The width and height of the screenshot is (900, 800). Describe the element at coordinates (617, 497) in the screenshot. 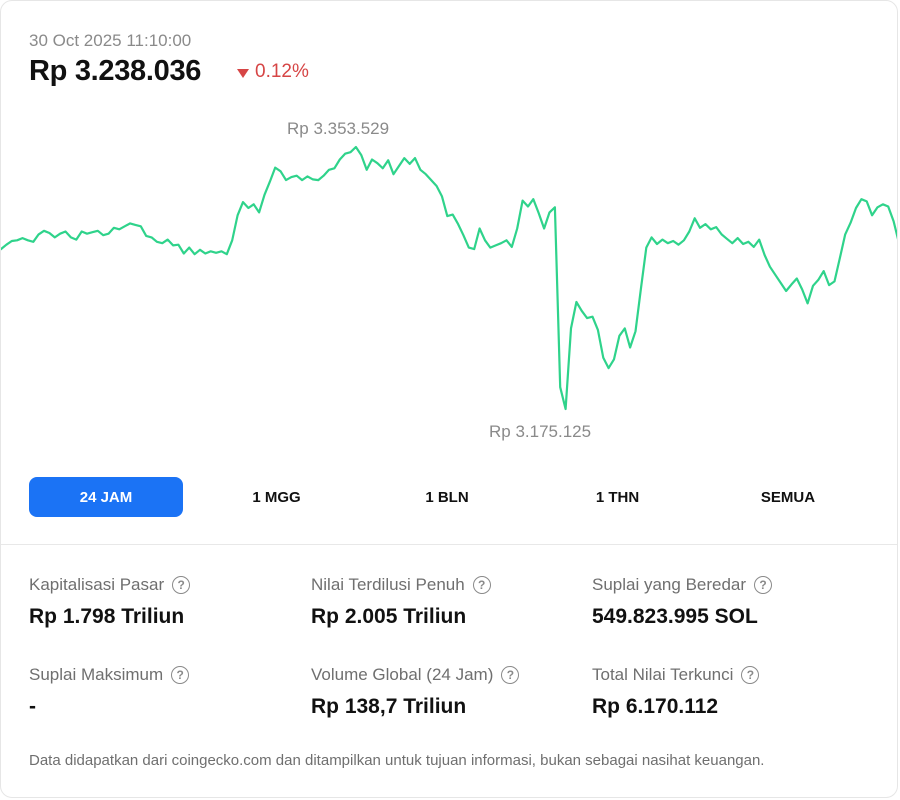

I see `range-button-1-thn: 1 THN` at that location.